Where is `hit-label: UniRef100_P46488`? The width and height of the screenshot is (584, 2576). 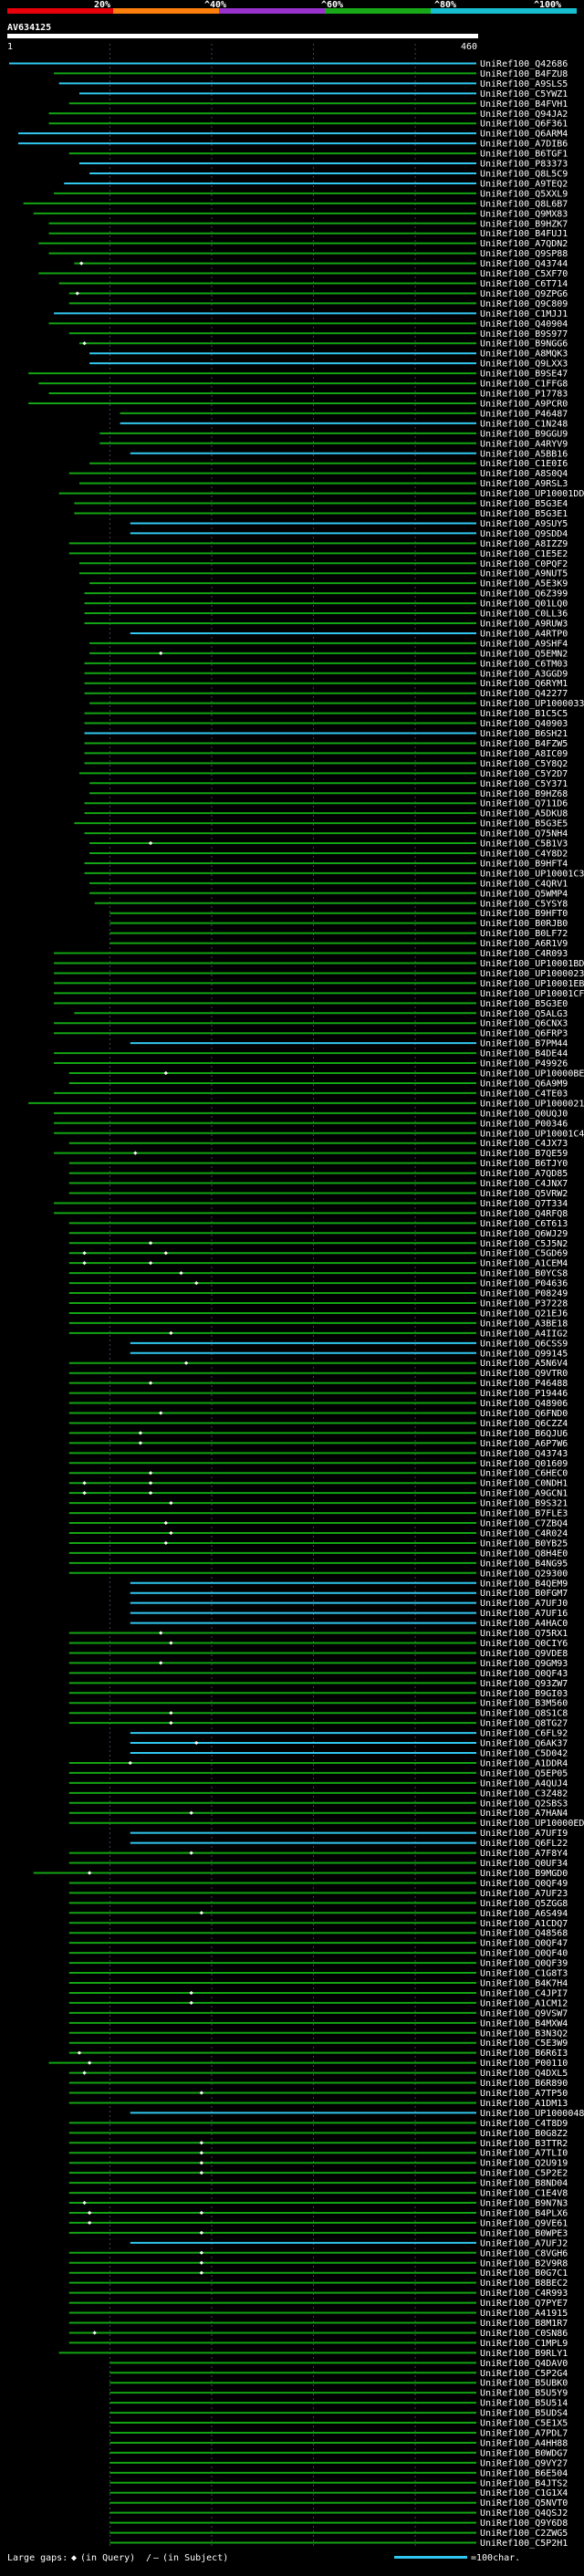 hit-label: UniRef100_P46488 is located at coordinates (524, 1384).